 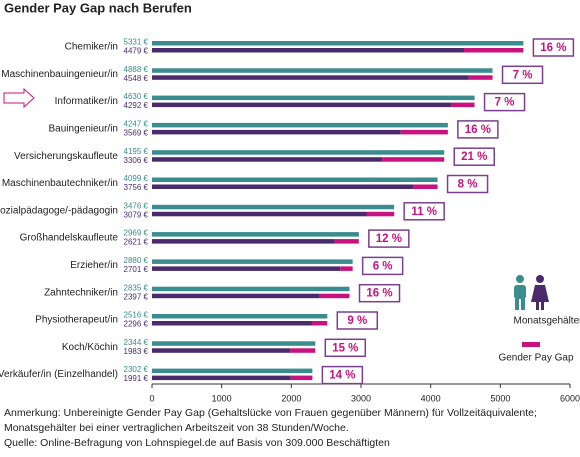 I want to click on value-label: 1991 €, so click(x=136, y=378).